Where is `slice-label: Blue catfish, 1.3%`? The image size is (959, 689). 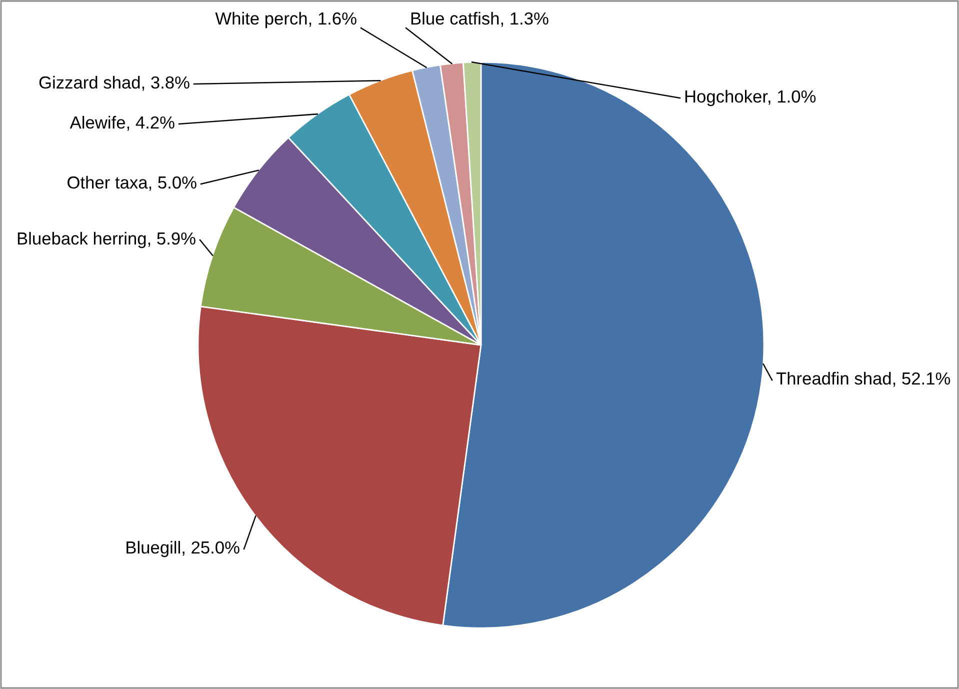
slice-label: Blue catfish, 1.3% is located at coordinates (479, 19).